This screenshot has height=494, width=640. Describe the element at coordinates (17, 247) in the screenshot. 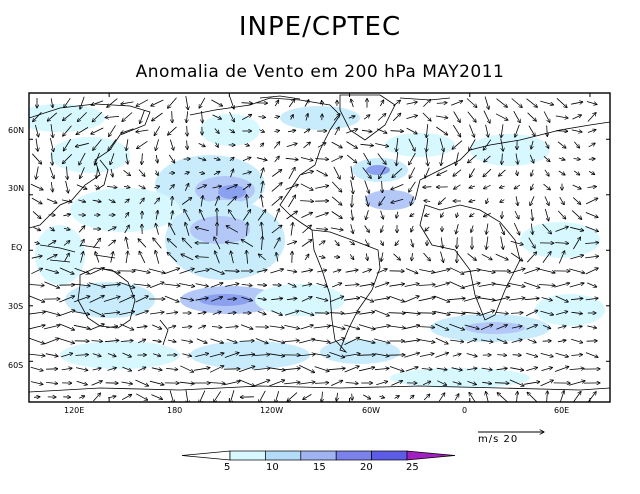

I see `y-tick-label: EQ` at that location.